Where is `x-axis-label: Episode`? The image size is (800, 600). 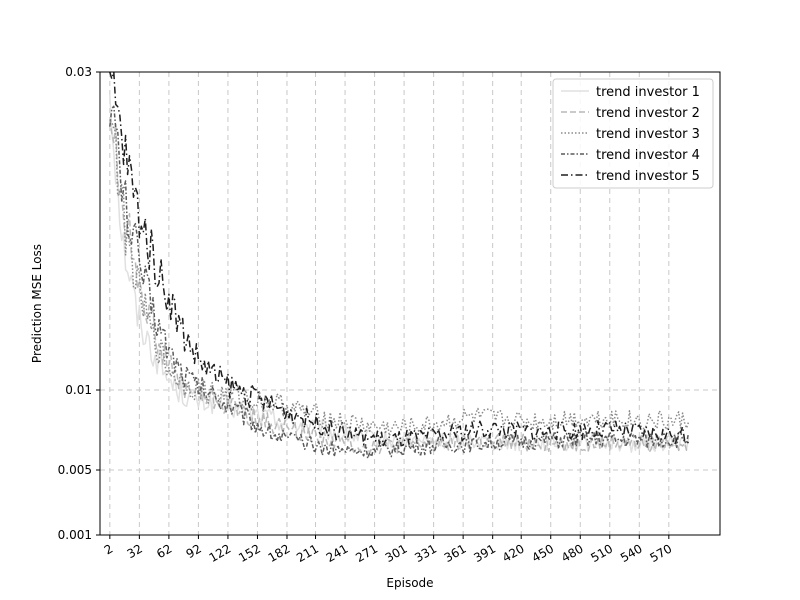 x-axis-label: Episode is located at coordinates (409, 583).